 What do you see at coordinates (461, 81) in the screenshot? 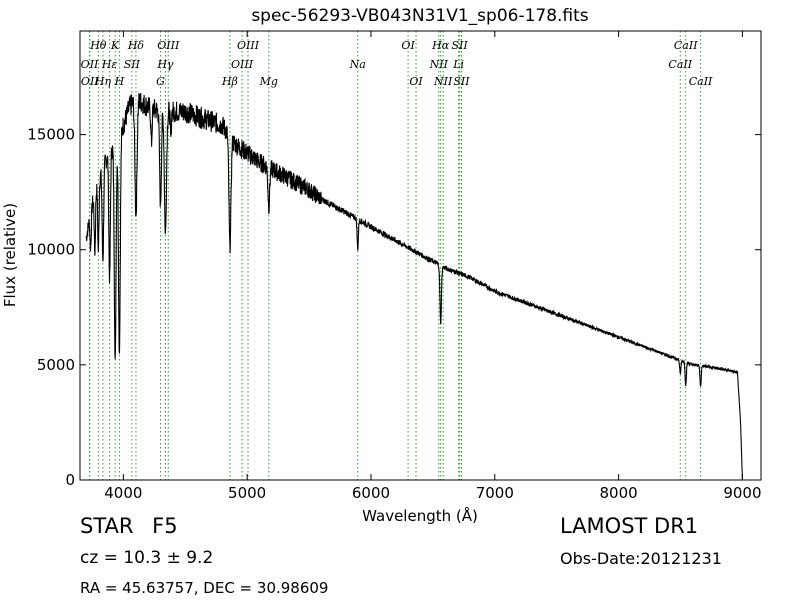
I see `line-label-24: SII` at bounding box center [461, 81].